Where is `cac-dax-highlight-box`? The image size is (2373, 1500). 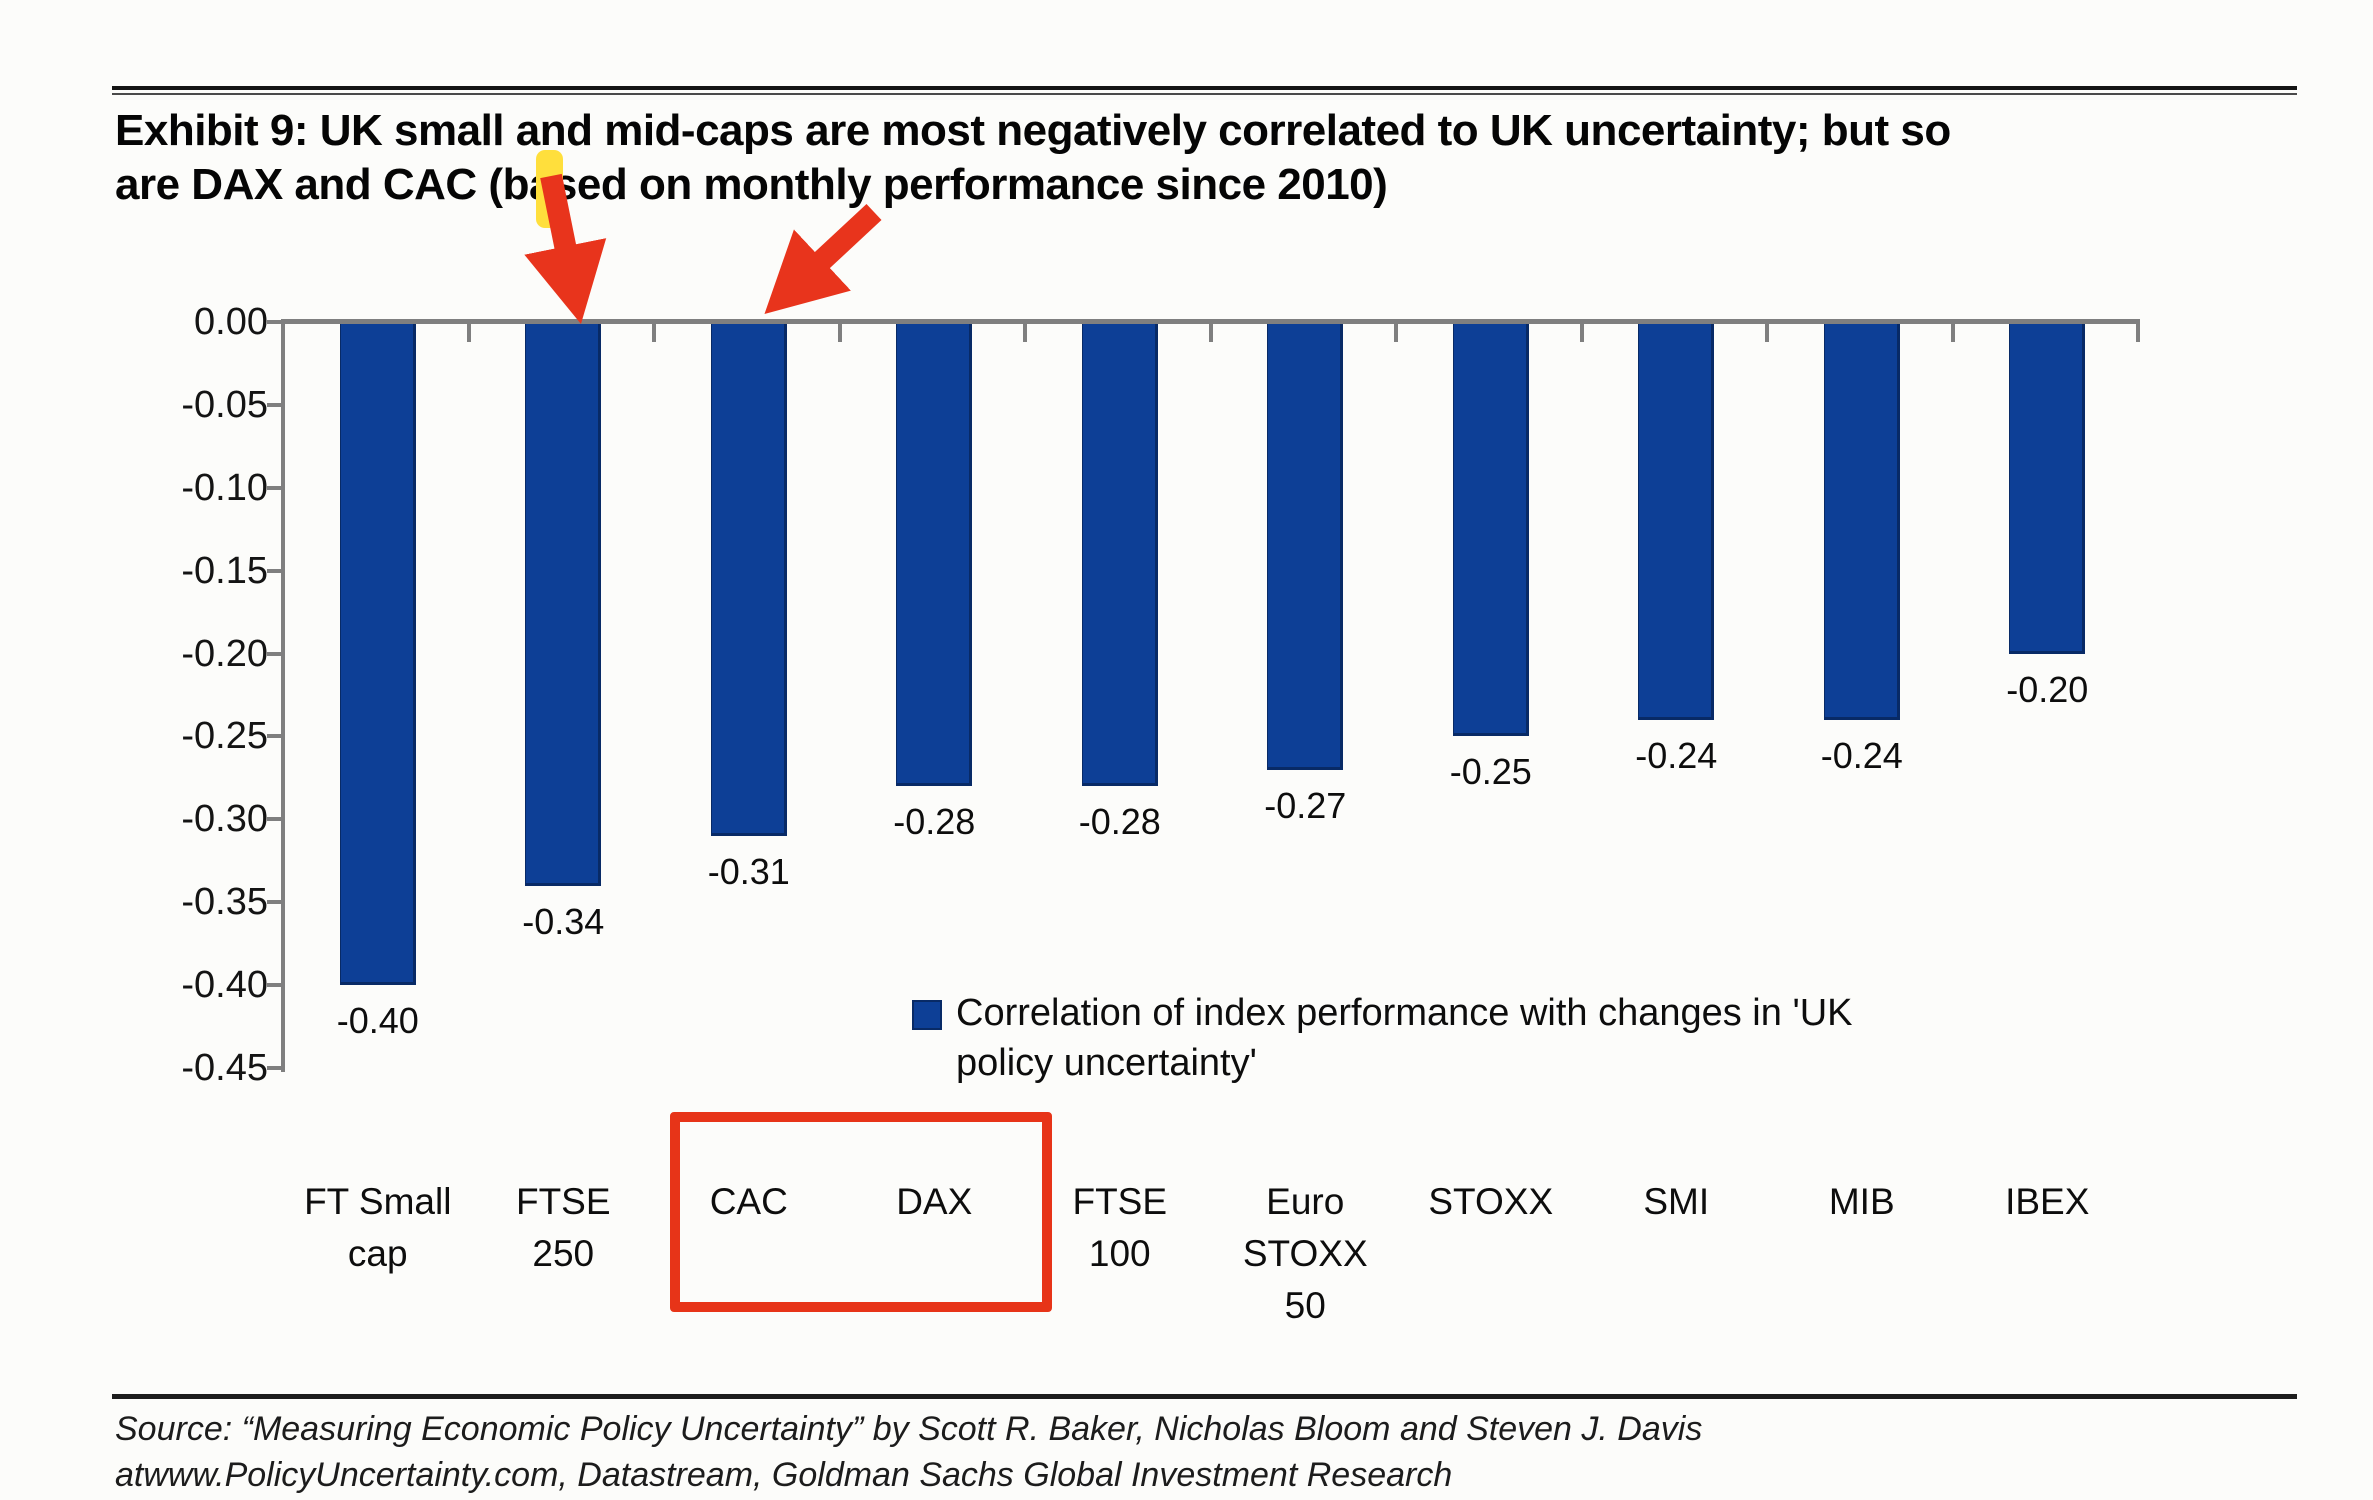 cac-dax-highlight-box is located at coordinates (861, 1212).